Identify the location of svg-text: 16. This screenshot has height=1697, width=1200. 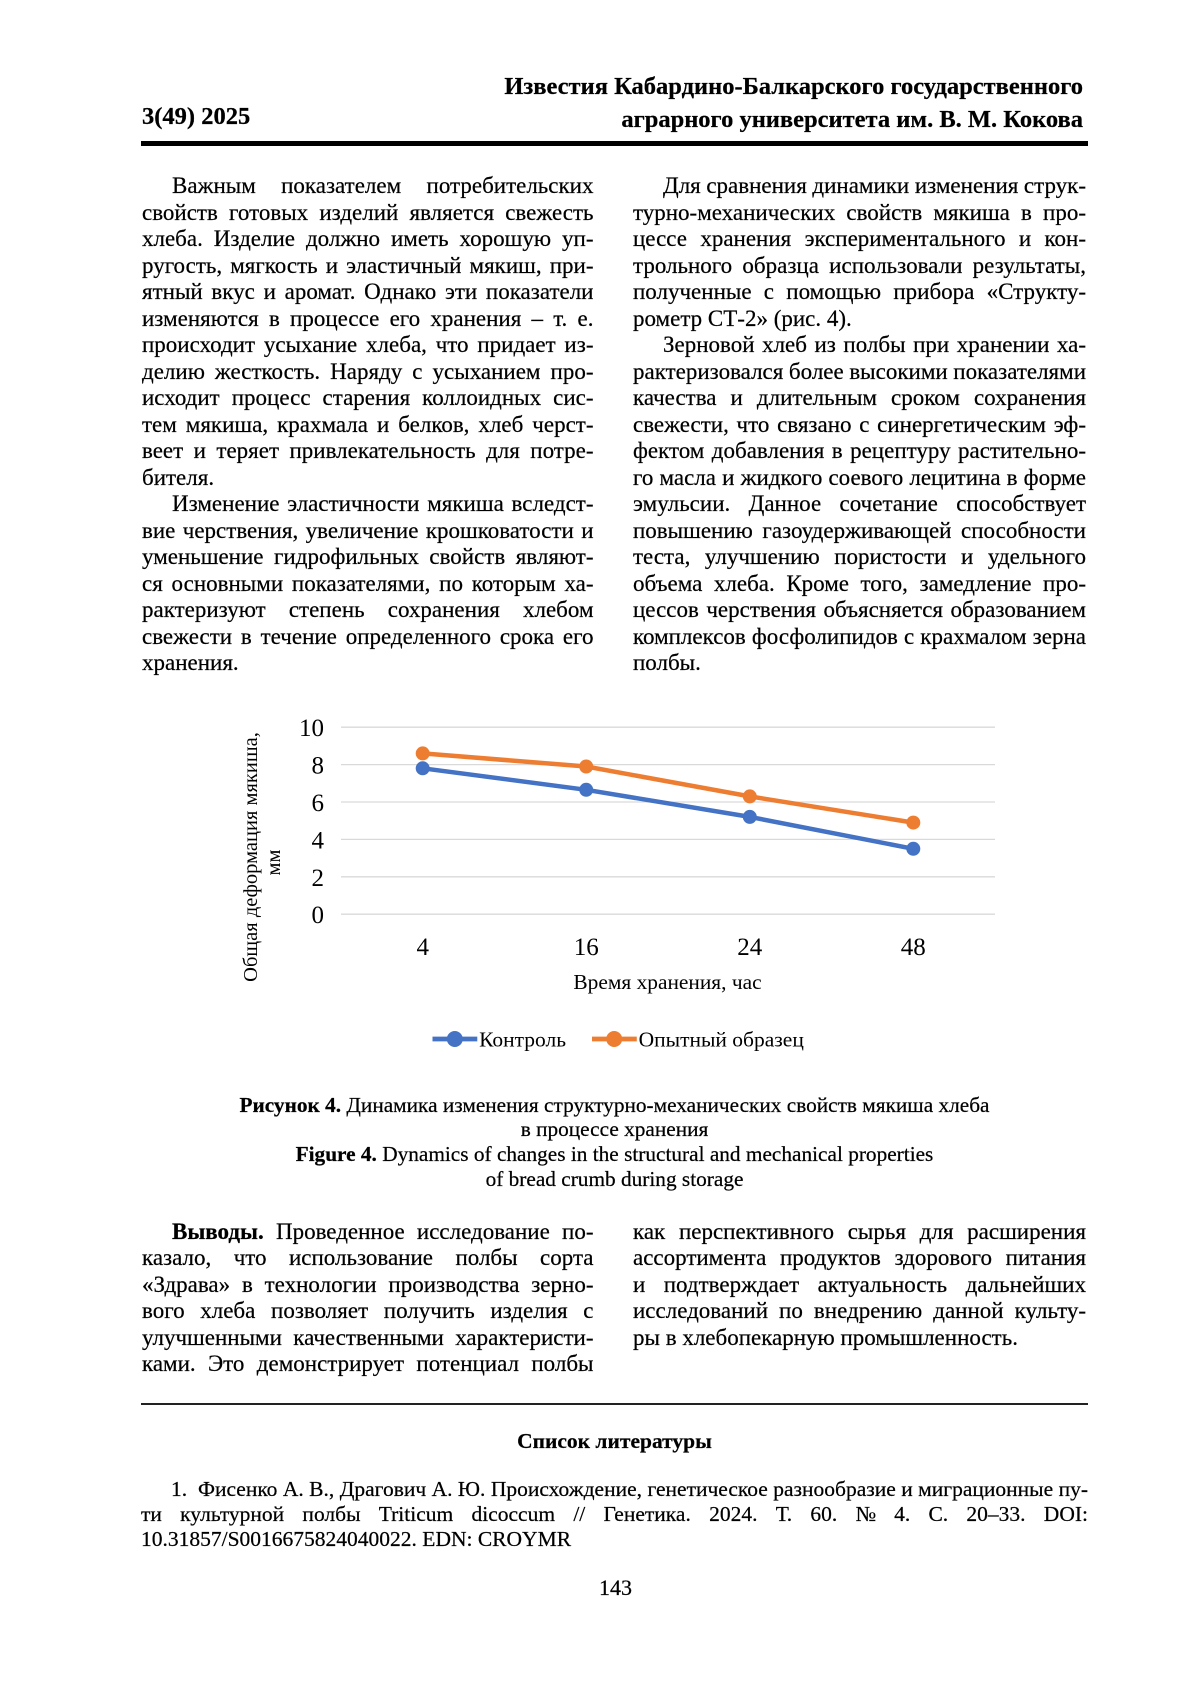
(586, 947).